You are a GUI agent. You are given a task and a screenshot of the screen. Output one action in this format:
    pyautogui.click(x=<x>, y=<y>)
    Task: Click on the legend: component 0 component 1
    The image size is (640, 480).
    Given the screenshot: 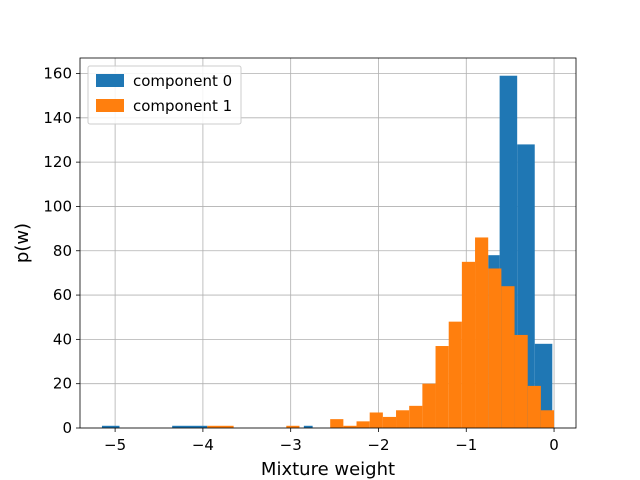 What is the action you would take?
    pyautogui.click(x=164, y=95)
    